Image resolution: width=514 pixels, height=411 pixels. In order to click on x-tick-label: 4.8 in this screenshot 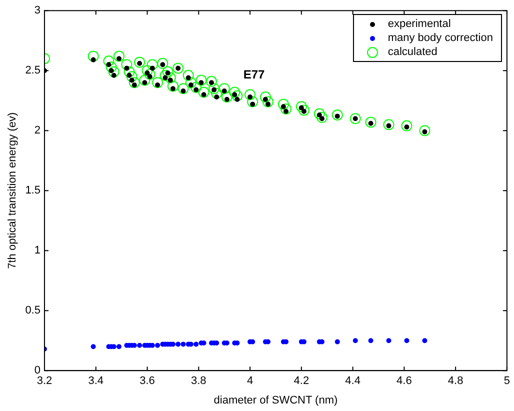, I will do `click(456, 381)`.